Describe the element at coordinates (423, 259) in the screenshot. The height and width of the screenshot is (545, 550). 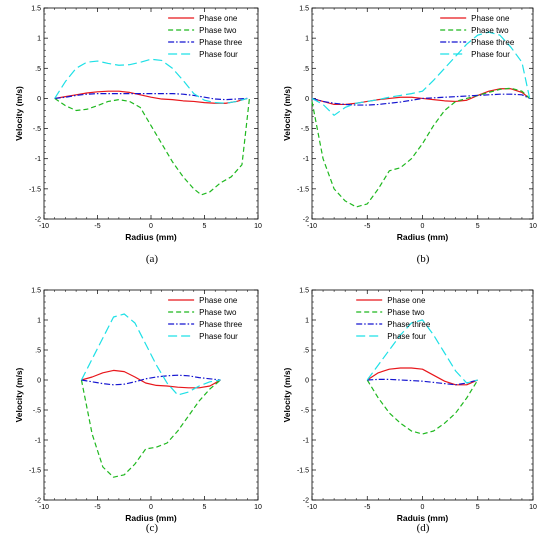
I see `panel-label: (b)` at that location.